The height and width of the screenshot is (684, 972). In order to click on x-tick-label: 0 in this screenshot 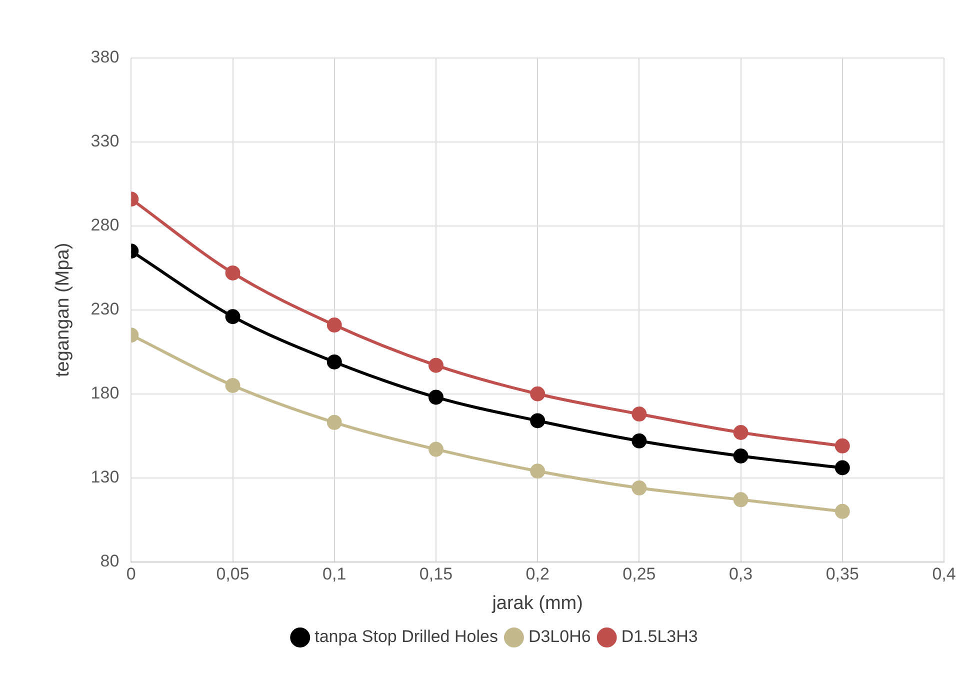, I will do `click(131, 574)`.